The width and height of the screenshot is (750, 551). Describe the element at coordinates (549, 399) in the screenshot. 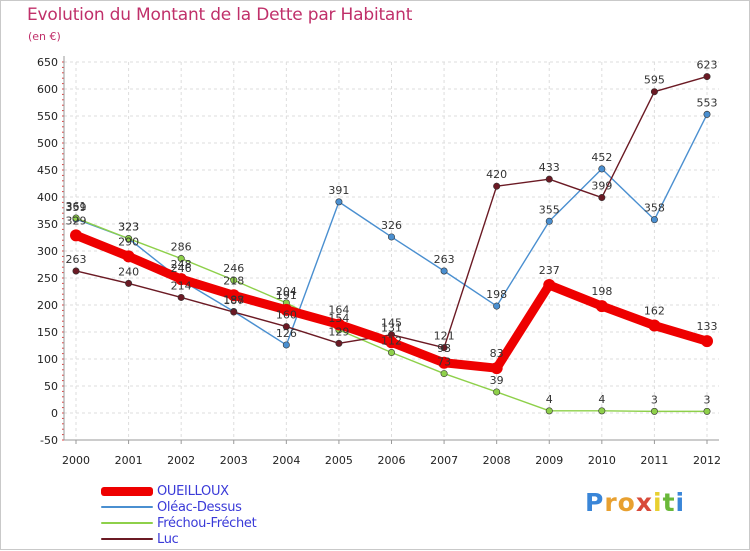

I see `data-label: 4` at that location.